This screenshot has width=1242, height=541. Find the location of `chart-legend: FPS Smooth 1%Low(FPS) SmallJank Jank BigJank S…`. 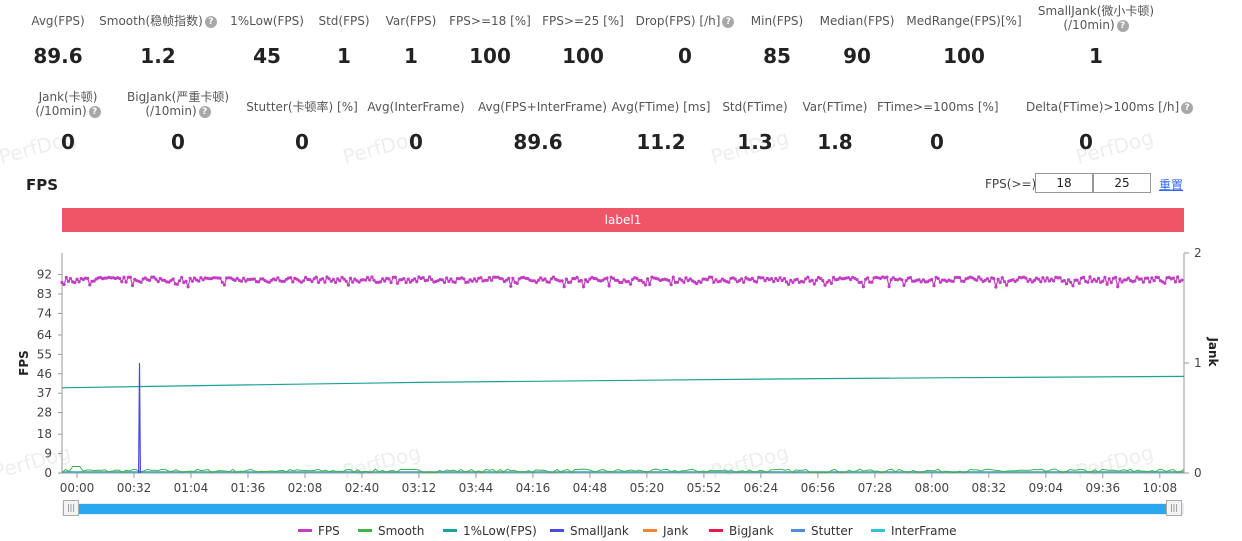

chart-legend: FPS Smooth 1%Low(FPS) SmallJank Jank BigJank S… is located at coordinates (621, 532).